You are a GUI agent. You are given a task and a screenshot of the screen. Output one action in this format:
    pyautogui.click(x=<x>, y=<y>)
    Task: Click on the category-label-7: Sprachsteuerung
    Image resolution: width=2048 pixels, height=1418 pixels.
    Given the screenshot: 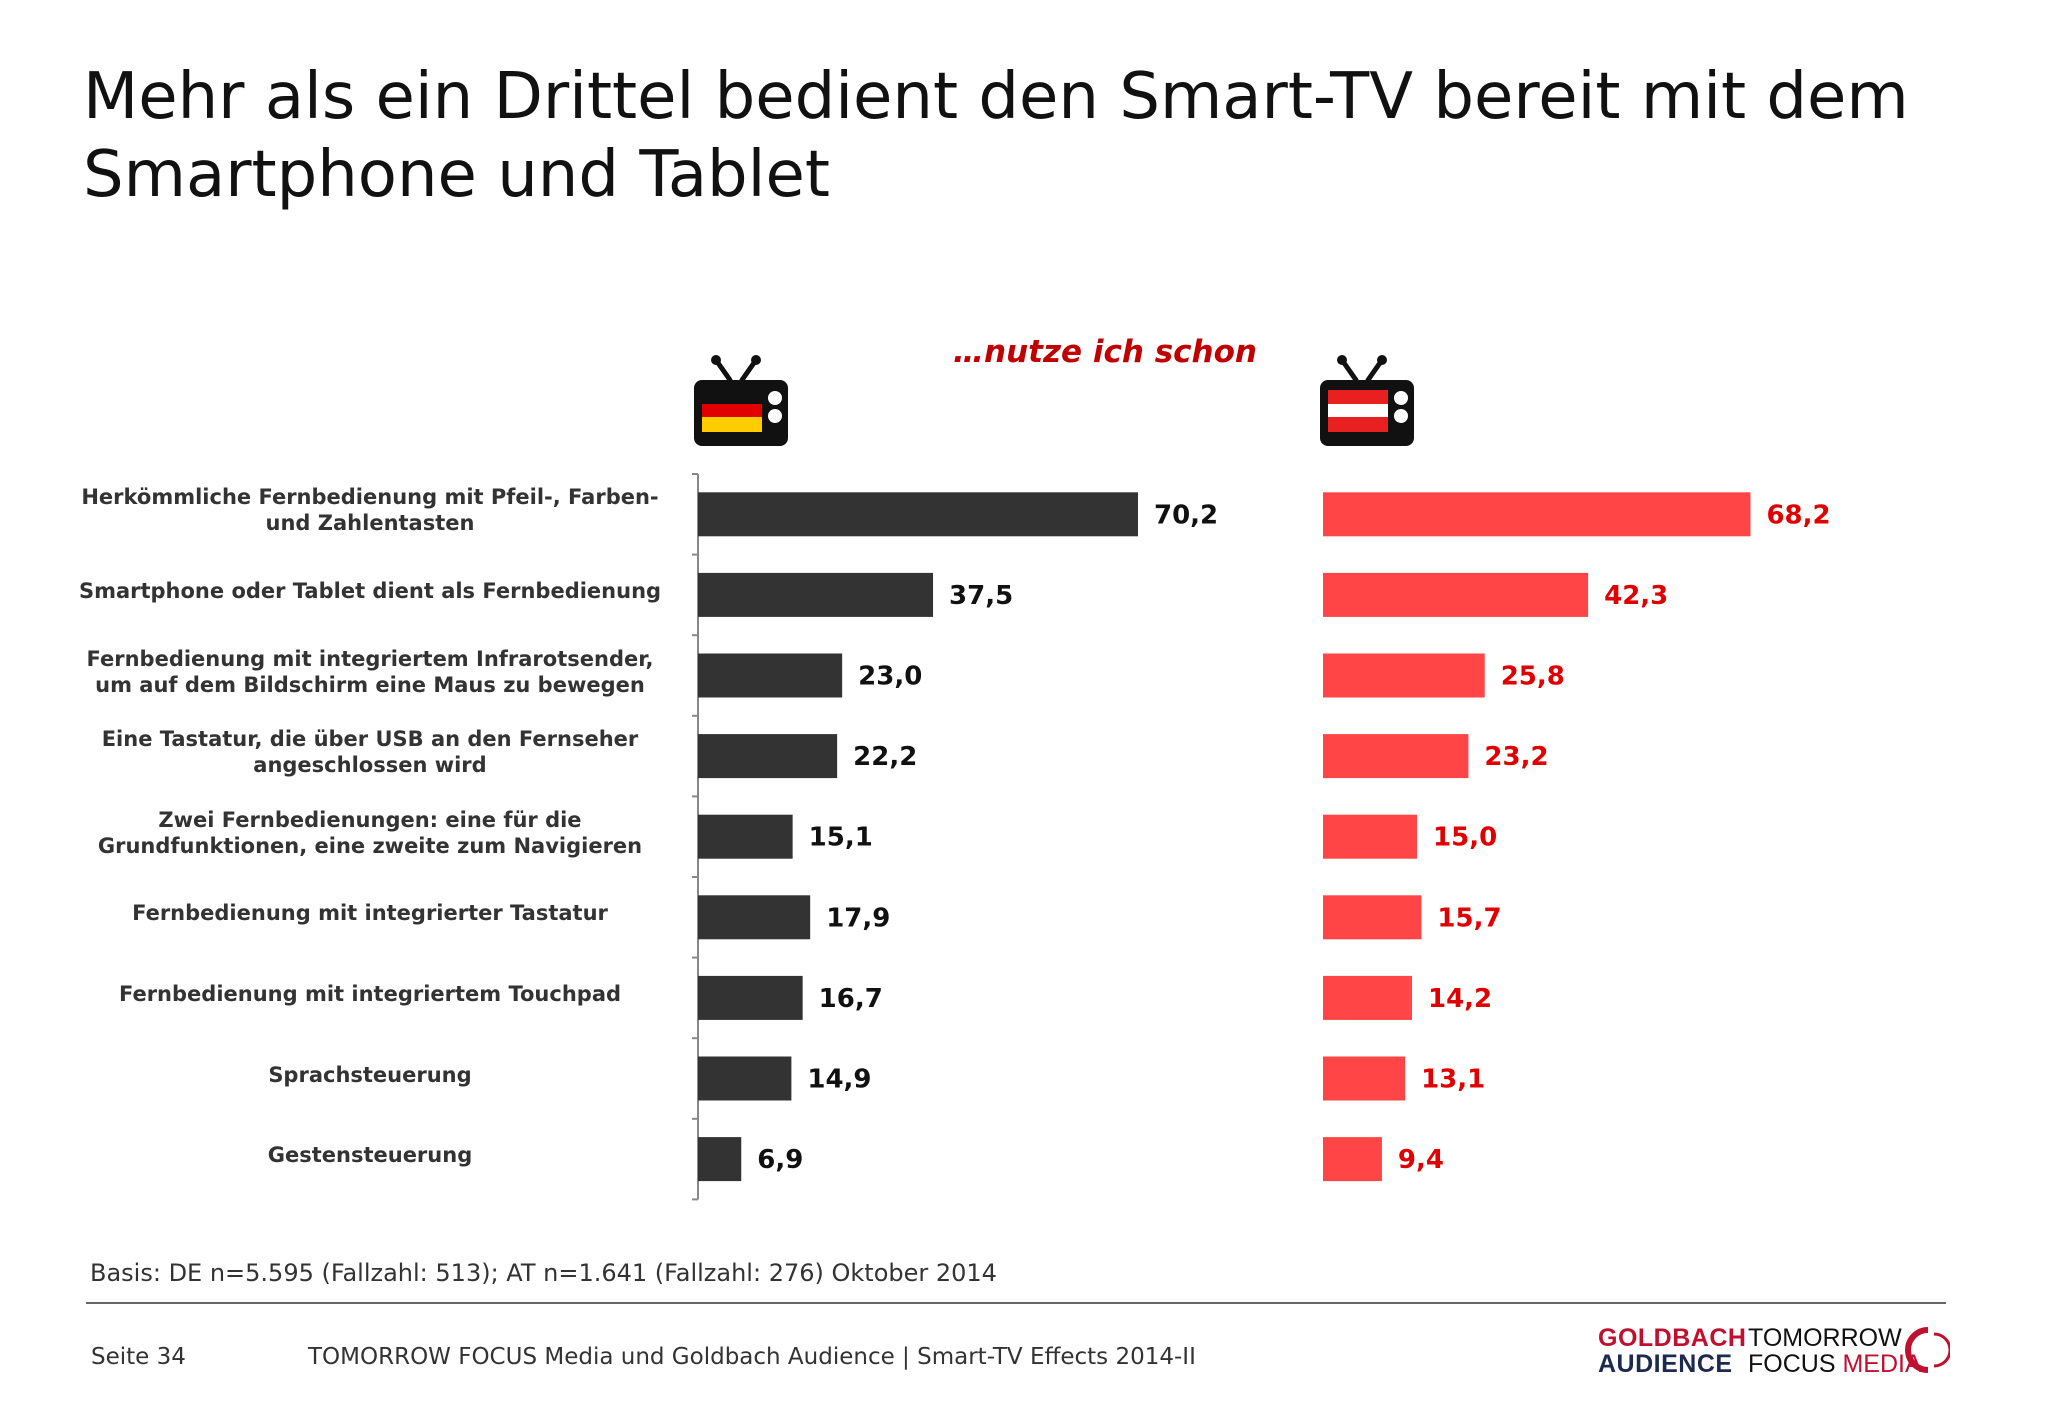 What is the action you would take?
    pyautogui.click(x=370, y=1074)
    